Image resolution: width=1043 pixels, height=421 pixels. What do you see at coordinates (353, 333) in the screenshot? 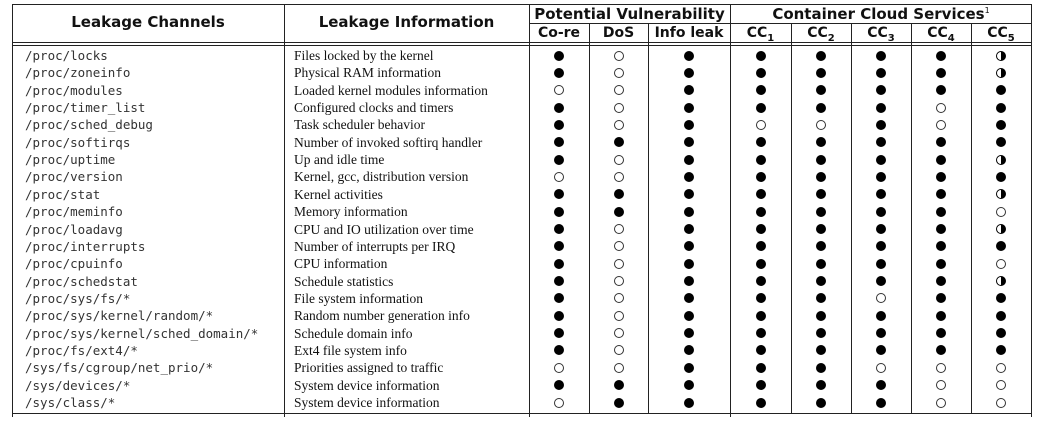
I see `leakage-information: Schedule domain info` at bounding box center [353, 333].